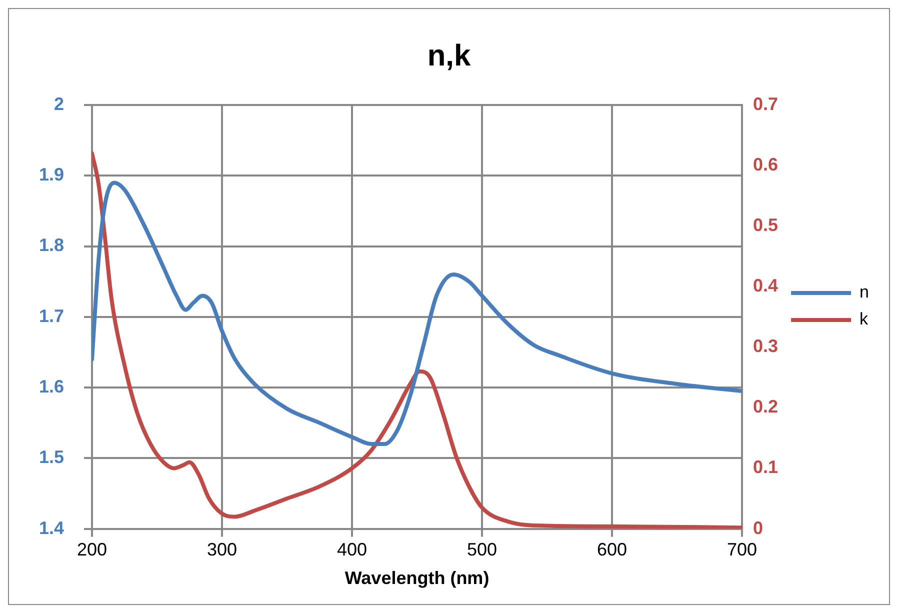  Describe the element at coordinates (59, 104) in the screenshot. I see `y-tick-label: 2` at that location.